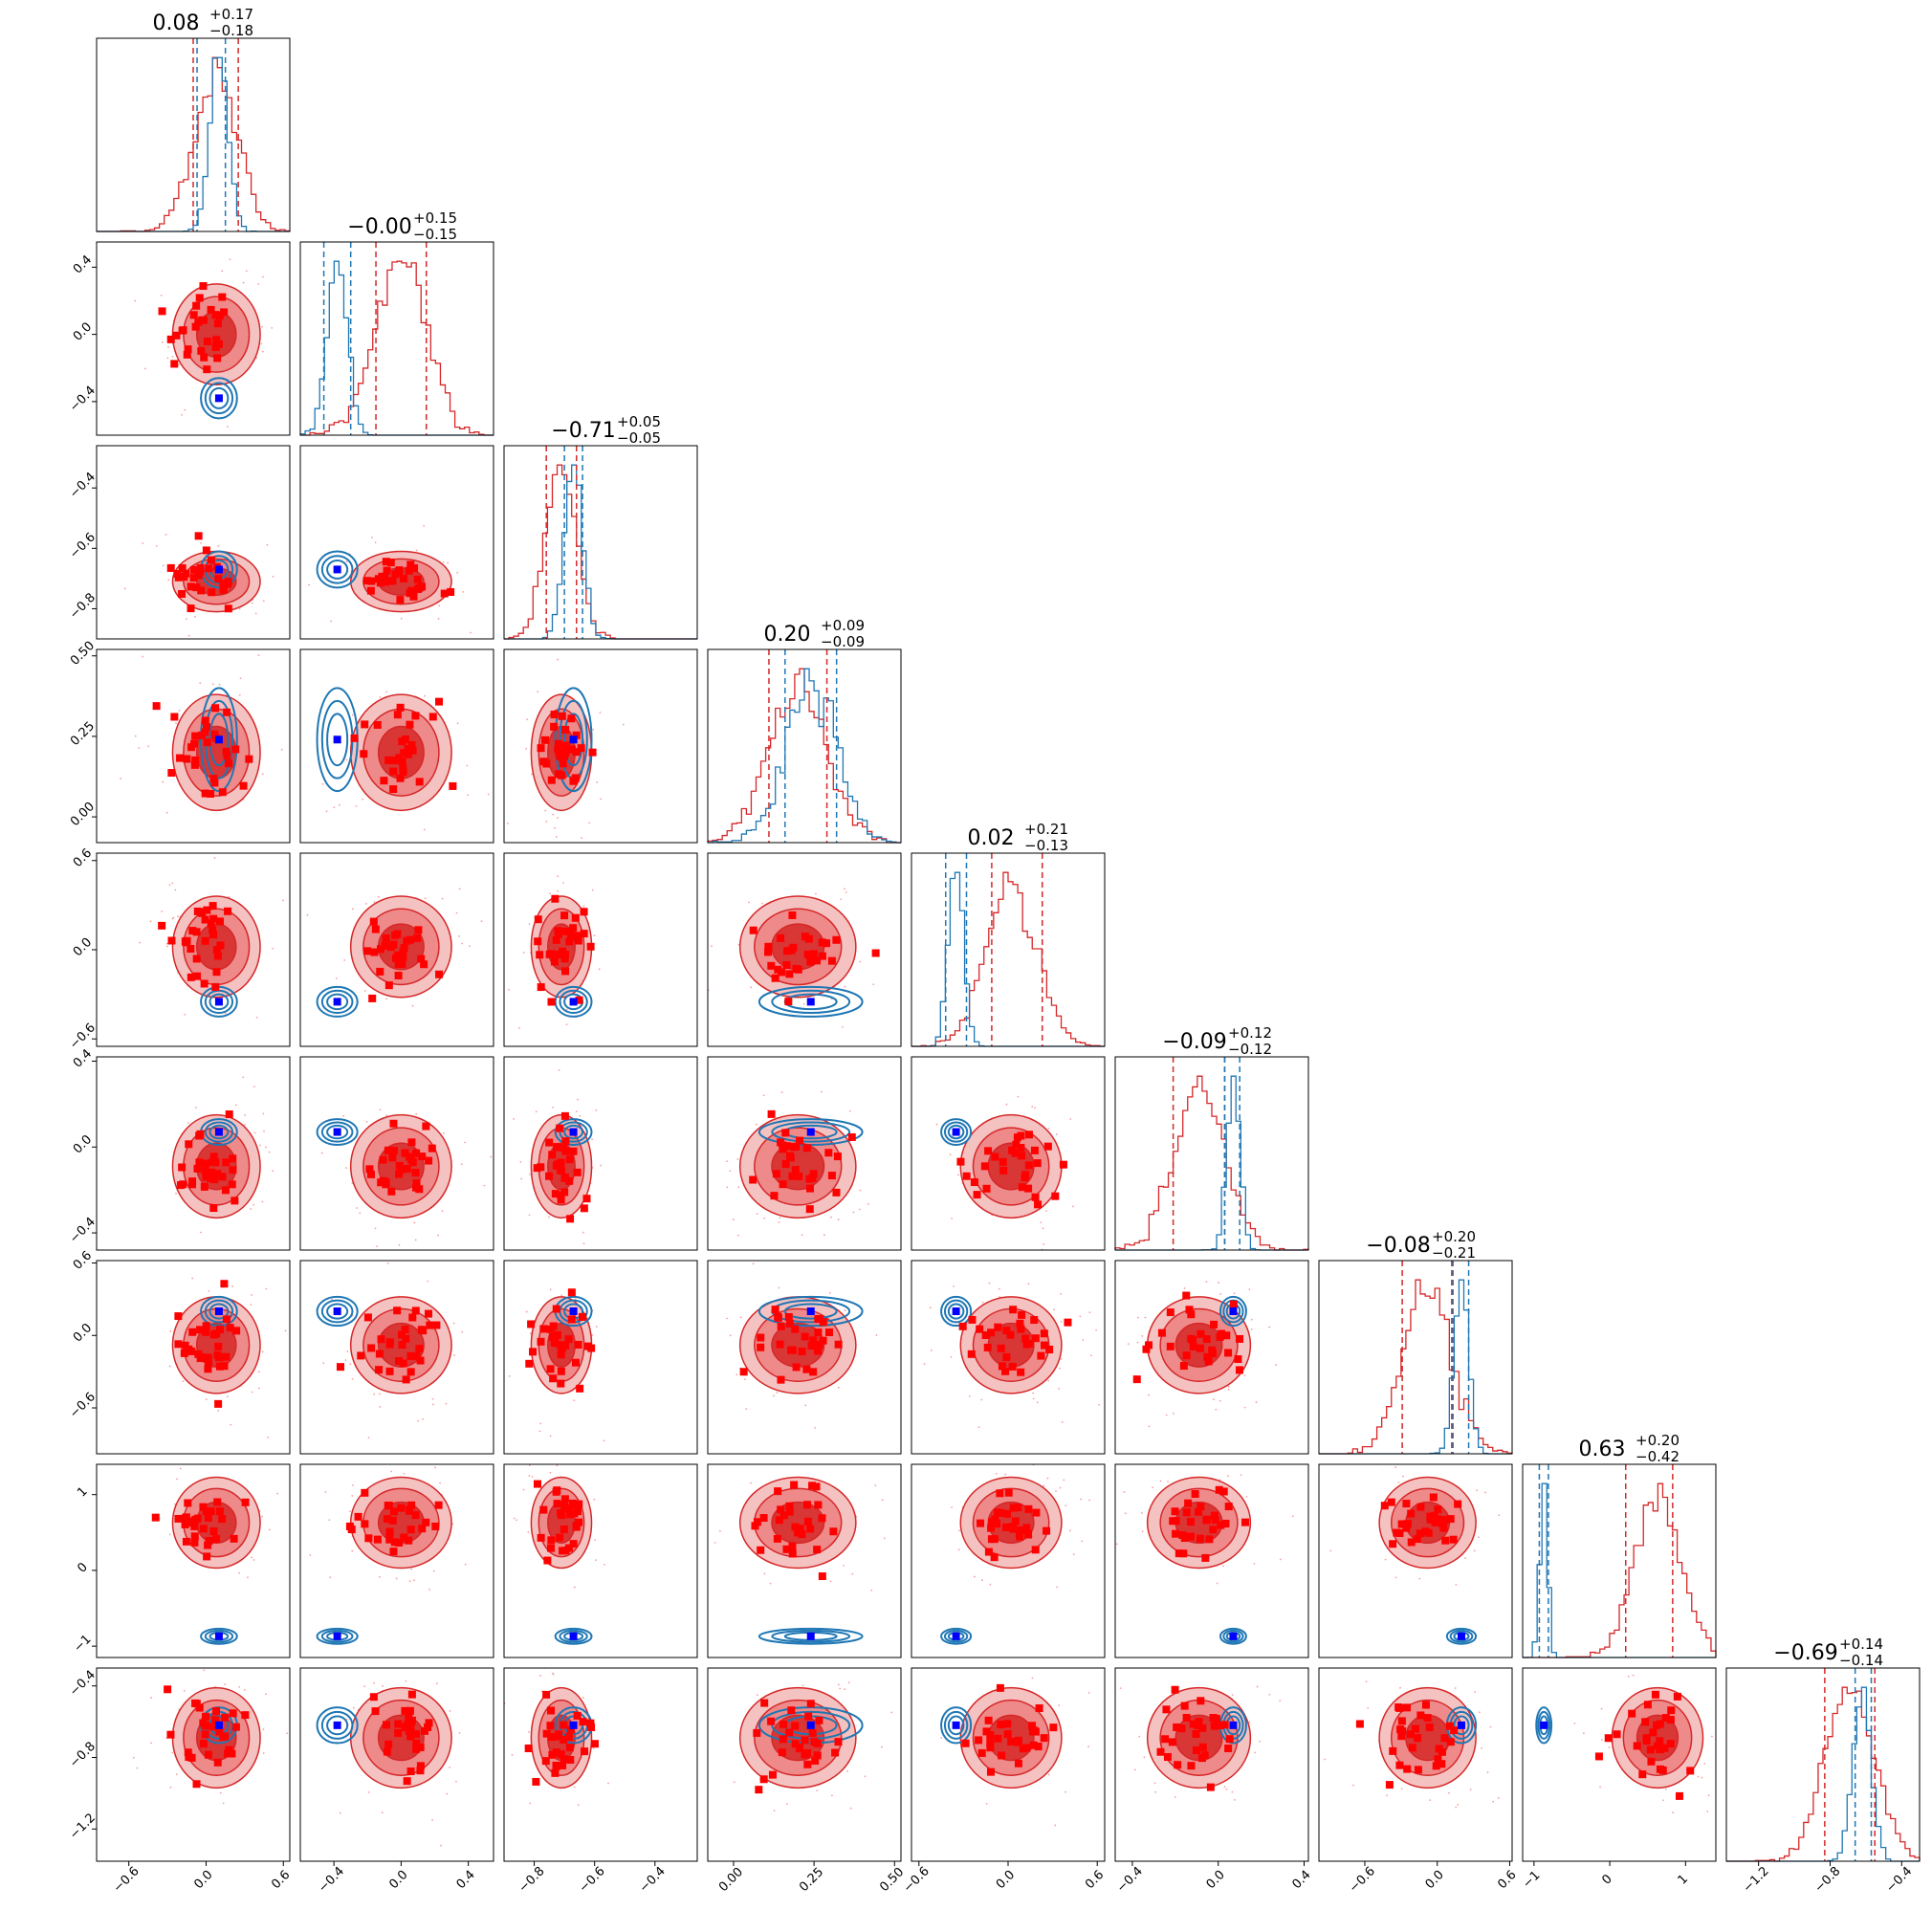  Describe the element at coordinates (1683, 1879) in the screenshot. I see `x-tick-label-7-2: 1` at that location.